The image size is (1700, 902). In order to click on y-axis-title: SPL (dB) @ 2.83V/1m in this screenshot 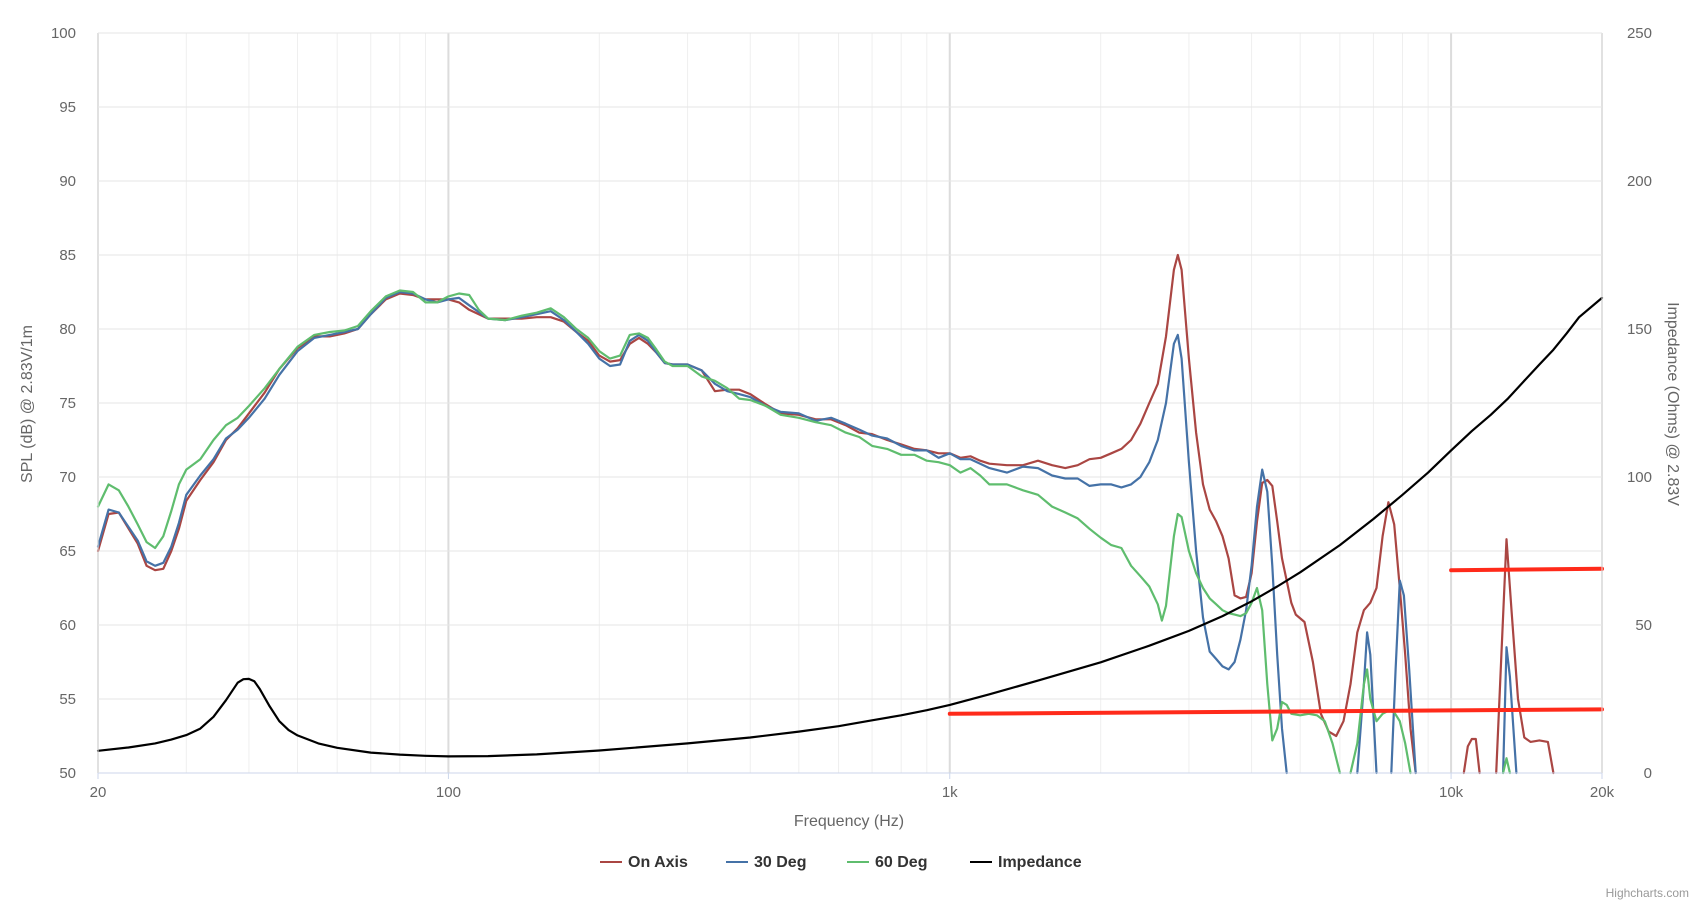, I will do `click(27, 404)`.